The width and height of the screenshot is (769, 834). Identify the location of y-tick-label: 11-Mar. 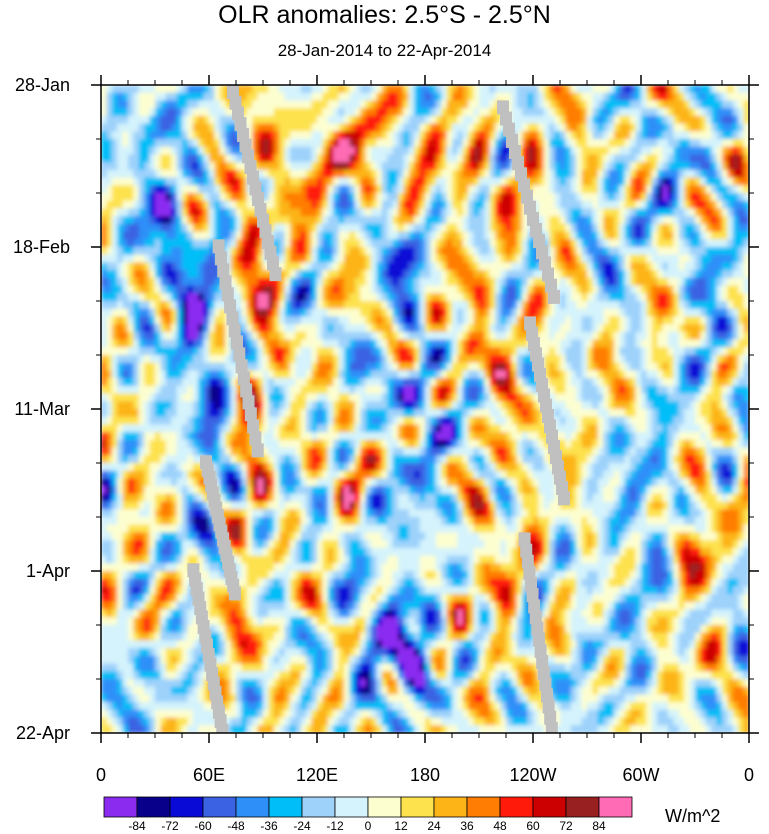
(42, 409).